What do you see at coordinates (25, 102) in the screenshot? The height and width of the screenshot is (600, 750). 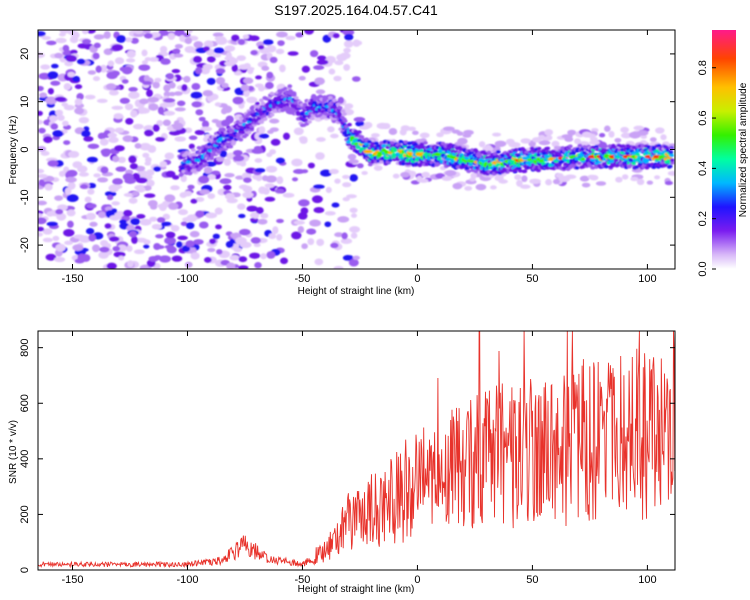 I see `spectrogram-y-tick-label: 10` at bounding box center [25, 102].